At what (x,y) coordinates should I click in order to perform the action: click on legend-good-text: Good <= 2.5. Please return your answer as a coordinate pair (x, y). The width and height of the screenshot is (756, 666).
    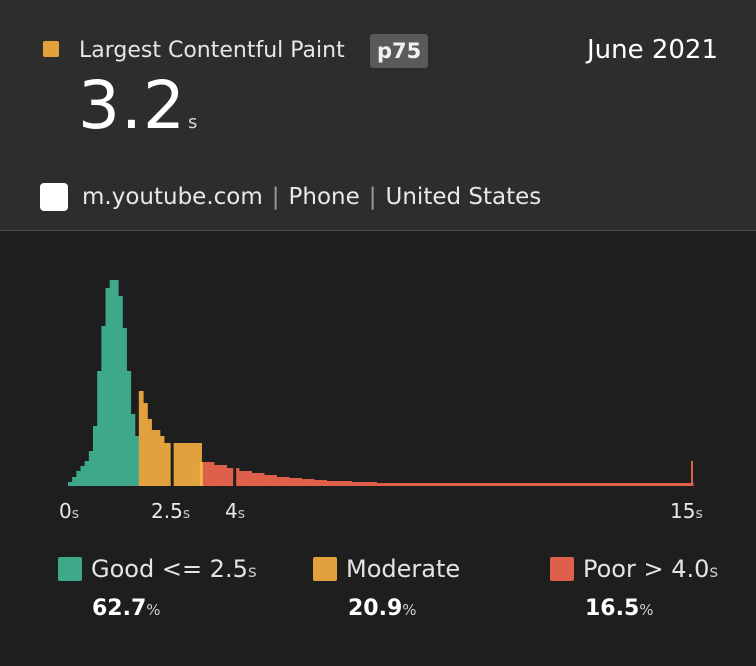
    Looking at the image, I should click on (169, 569).